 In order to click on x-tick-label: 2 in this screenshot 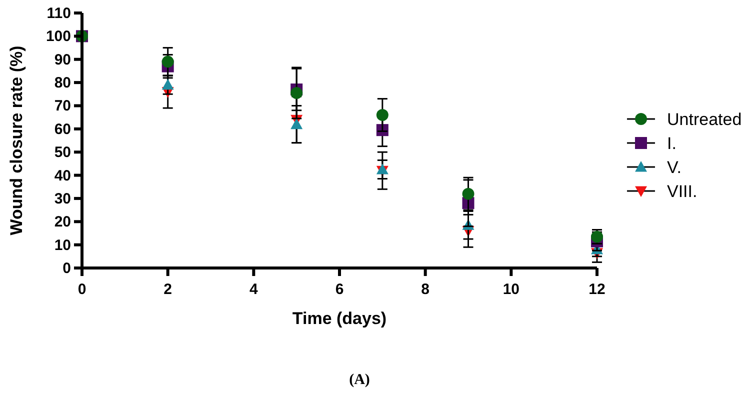, I will do `click(168, 289)`.